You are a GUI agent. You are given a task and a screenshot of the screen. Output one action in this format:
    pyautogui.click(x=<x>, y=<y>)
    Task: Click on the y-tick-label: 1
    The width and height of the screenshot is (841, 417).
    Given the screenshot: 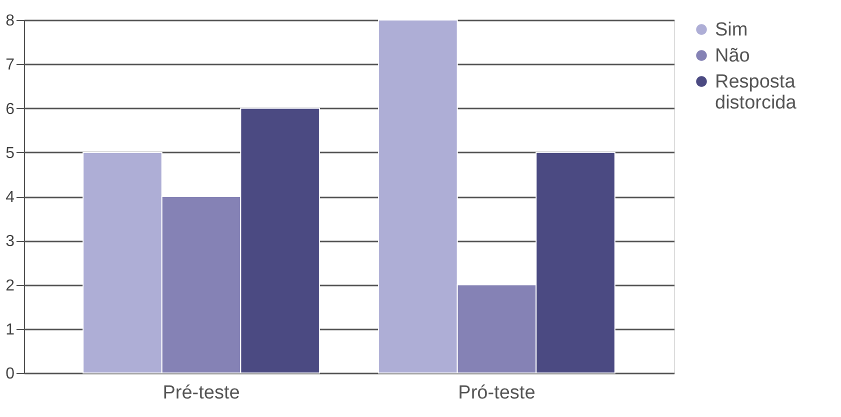 What is the action you would take?
    pyautogui.click(x=10, y=329)
    